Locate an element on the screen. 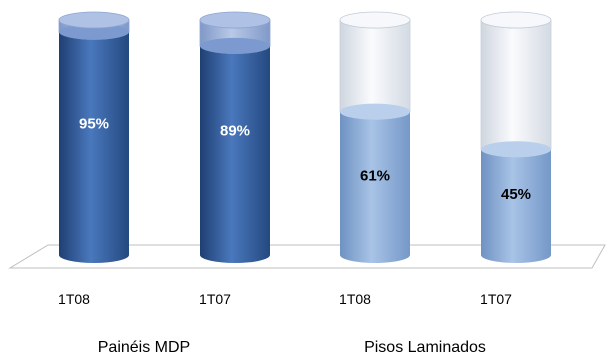 The width and height of the screenshot is (606, 357). data-label-0: 95% is located at coordinates (94, 123).